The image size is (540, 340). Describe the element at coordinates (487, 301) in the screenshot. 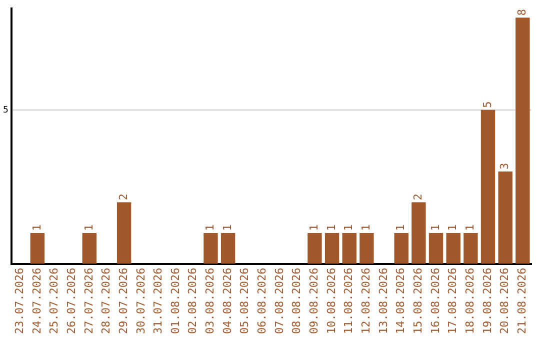

I see `x-tick-label: 19.08.2026` at that location.